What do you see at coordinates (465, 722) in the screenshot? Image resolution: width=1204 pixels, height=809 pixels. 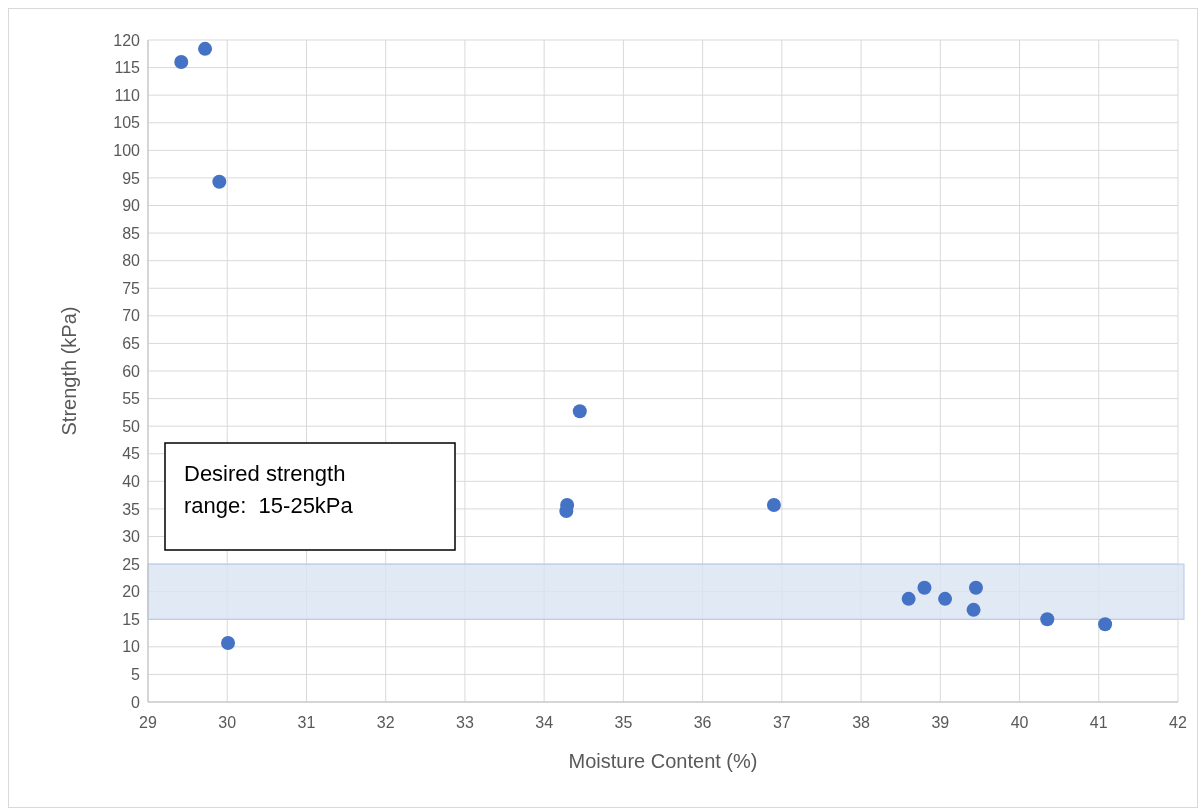 I see `x-tick-label: 33` at bounding box center [465, 722].